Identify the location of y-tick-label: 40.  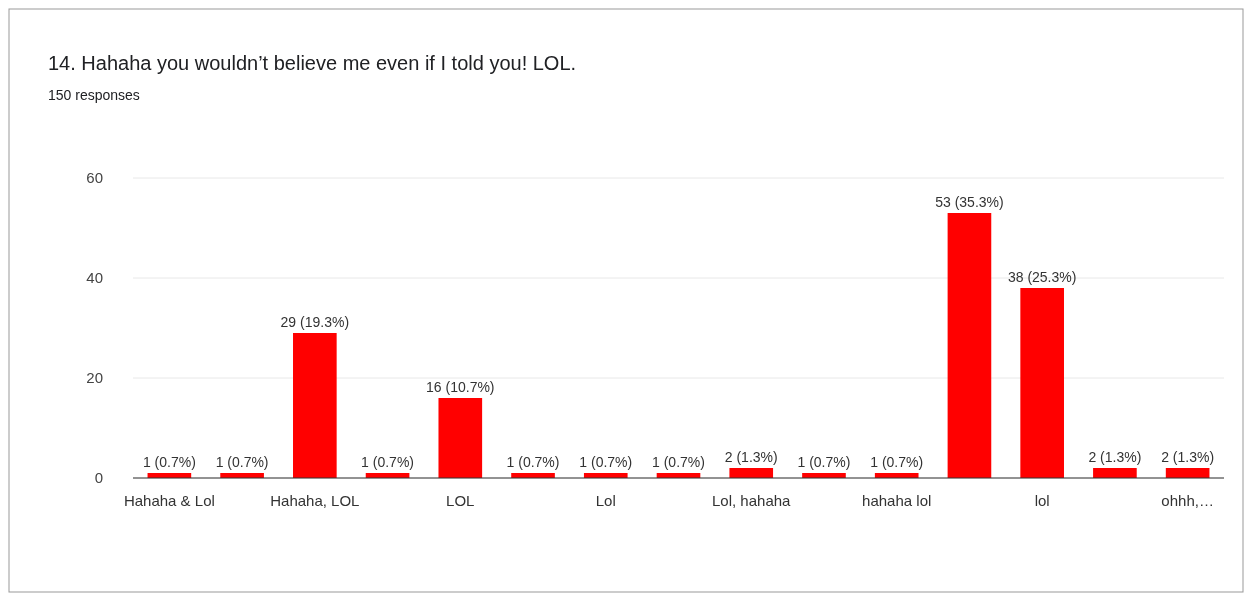
(94, 278).